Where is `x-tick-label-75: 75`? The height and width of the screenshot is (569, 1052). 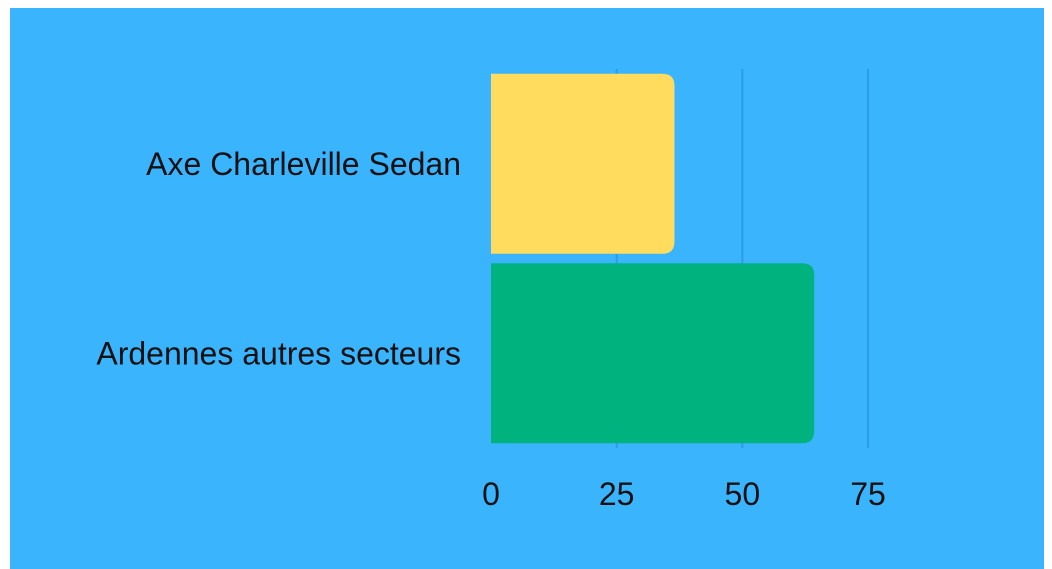
x-tick-label-75: 75 is located at coordinates (868, 494).